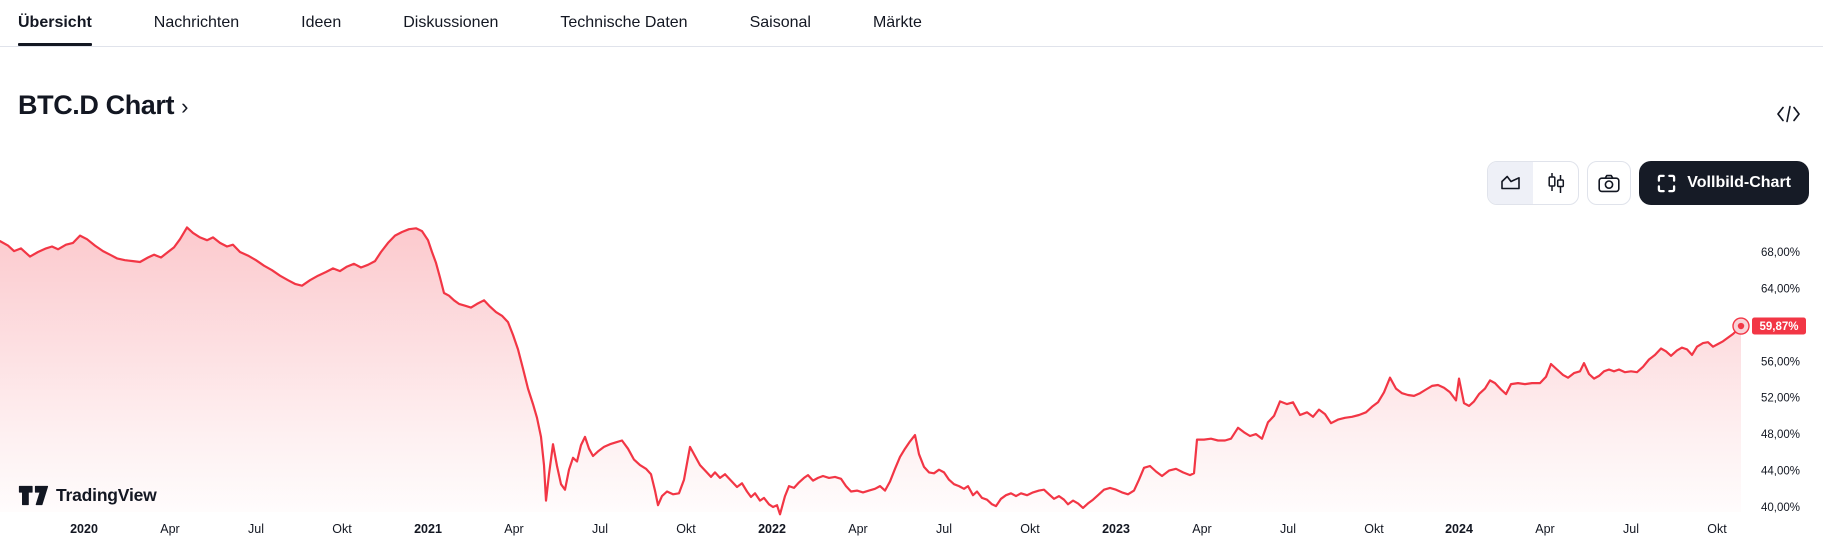 The width and height of the screenshot is (1823, 559). What do you see at coordinates (1780, 472) in the screenshot?
I see `y-tick-label: 44,00%` at bounding box center [1780, 472].